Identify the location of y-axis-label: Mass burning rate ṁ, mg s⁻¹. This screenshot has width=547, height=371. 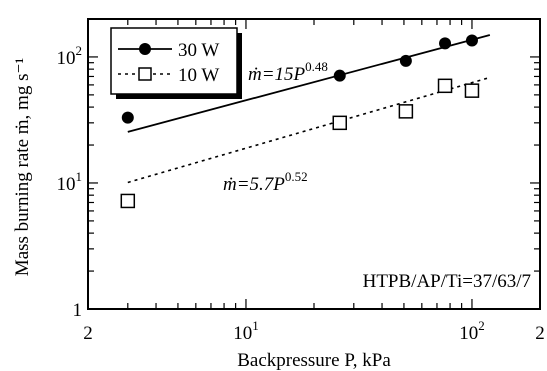
(22, 167).